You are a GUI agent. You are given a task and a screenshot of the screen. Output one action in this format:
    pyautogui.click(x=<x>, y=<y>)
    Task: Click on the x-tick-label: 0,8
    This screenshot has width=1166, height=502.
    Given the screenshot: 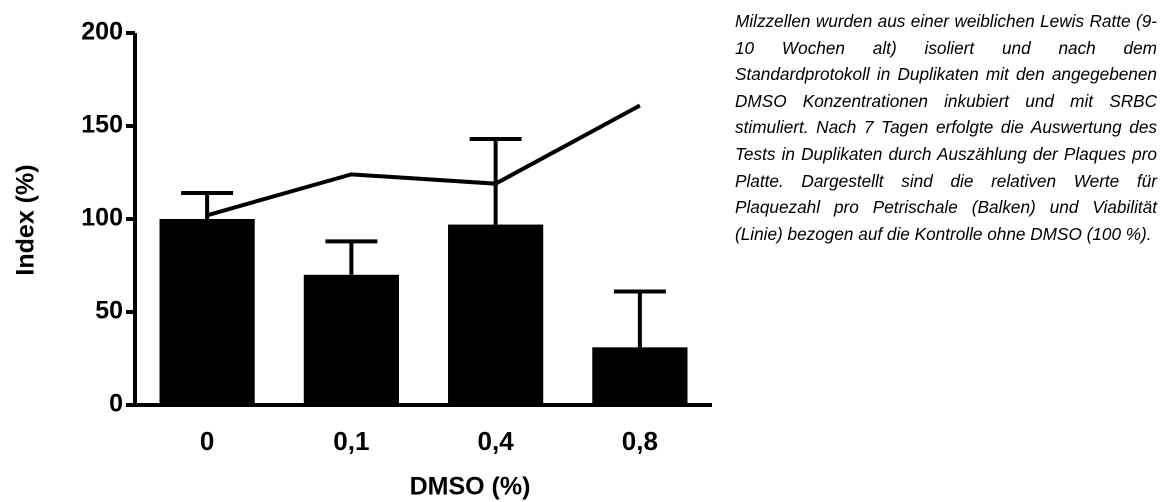 What is the action you would take?
    pyautogui.click(x=640, y=441)
    